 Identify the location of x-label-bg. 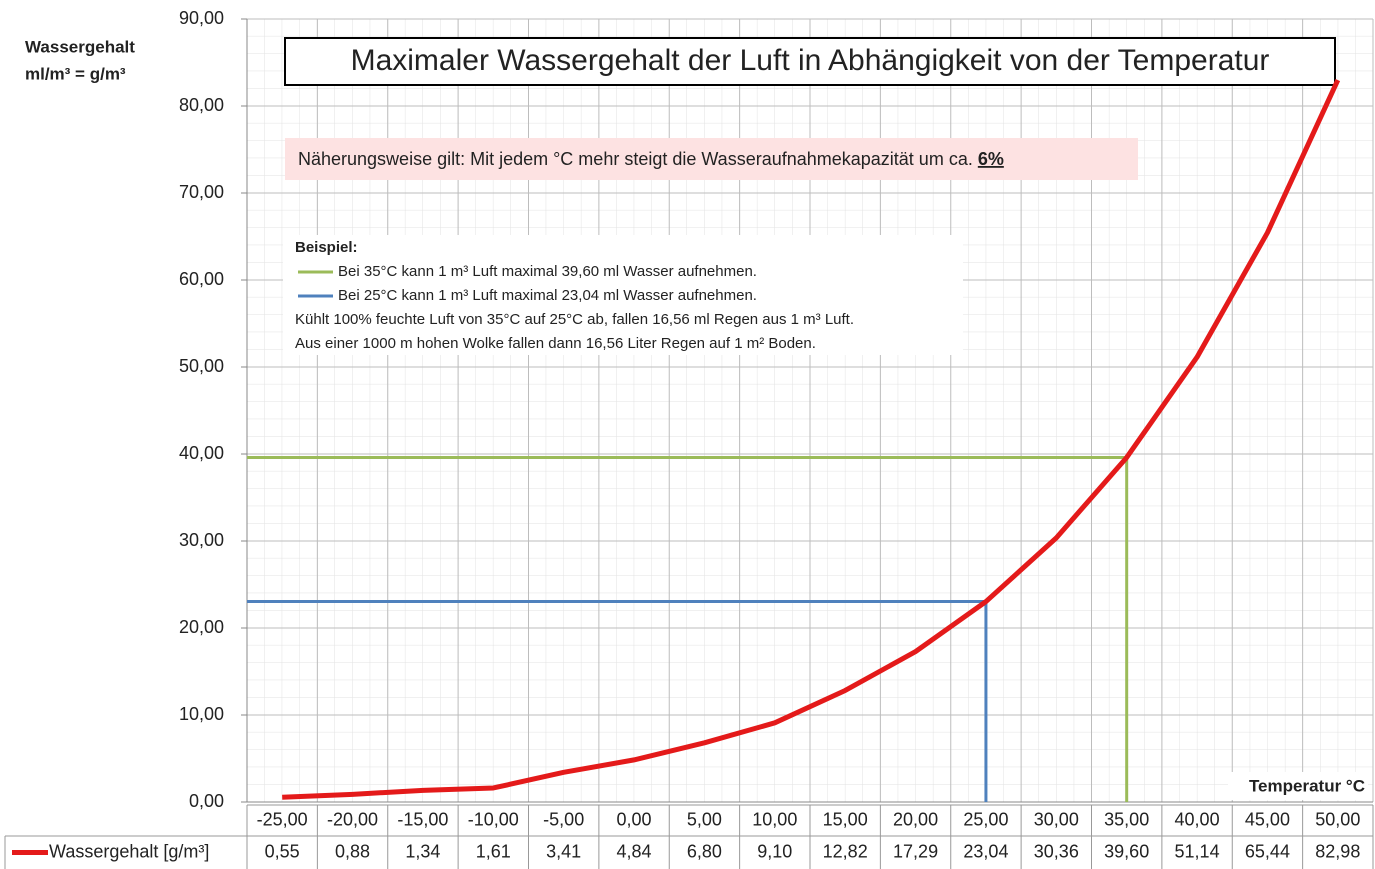
(1298, 786).